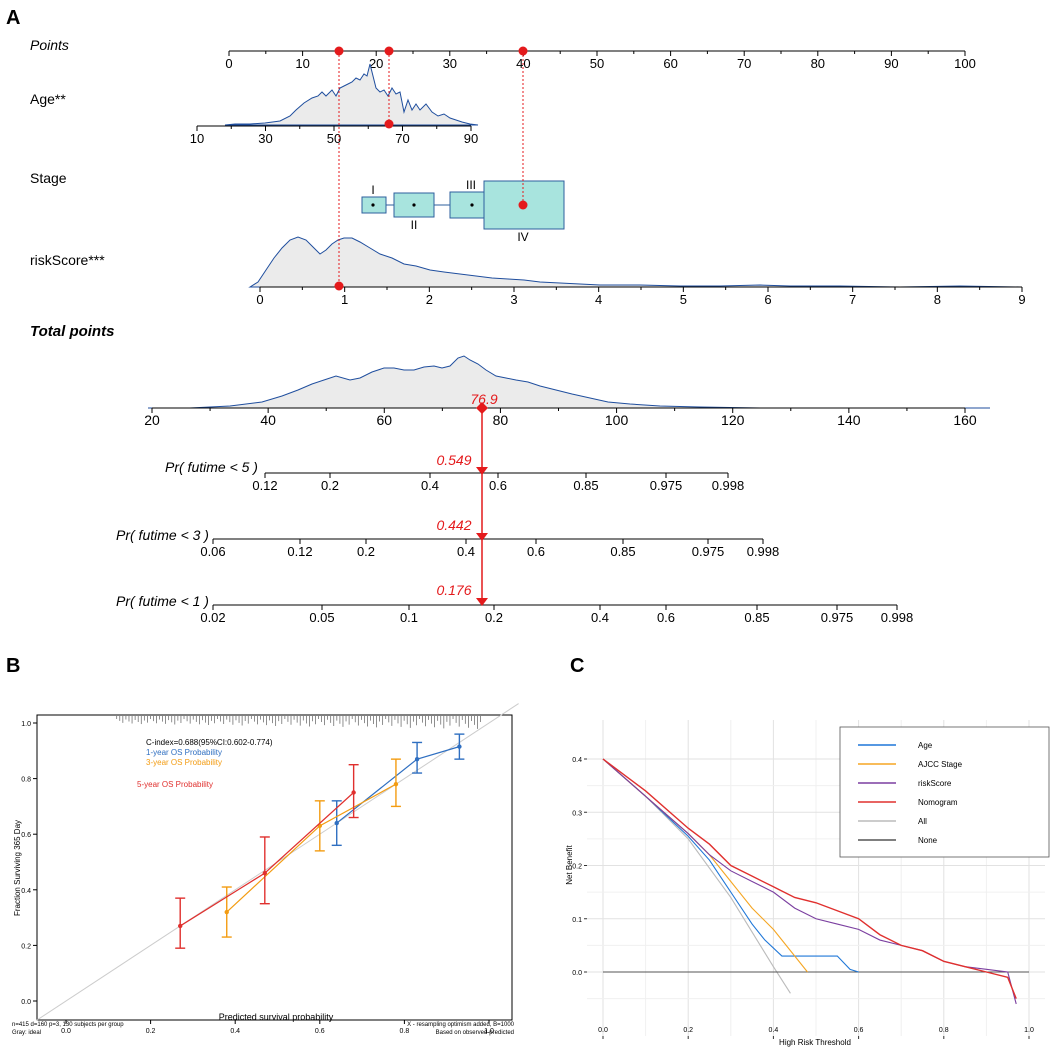 This screenshot has width=1052, height=1048. Describe the element at coordinates (68, 1025) in the screenshot. I see `calibration-footnote-left-1: n=415 d=160 p=3, 130 subjects per group` at that location.